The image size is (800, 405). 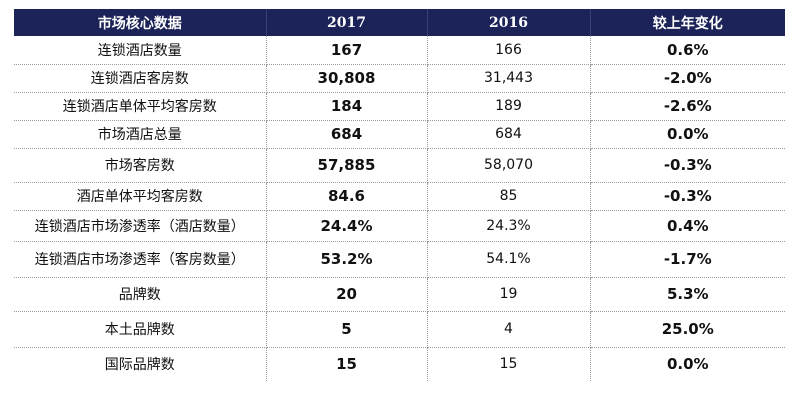 What do you see at coordinates (140, 226) in the screenshot?
I see `row-label: 连锁酒店市场渗透率（酒店数量）` at bounding box center [140, 226].